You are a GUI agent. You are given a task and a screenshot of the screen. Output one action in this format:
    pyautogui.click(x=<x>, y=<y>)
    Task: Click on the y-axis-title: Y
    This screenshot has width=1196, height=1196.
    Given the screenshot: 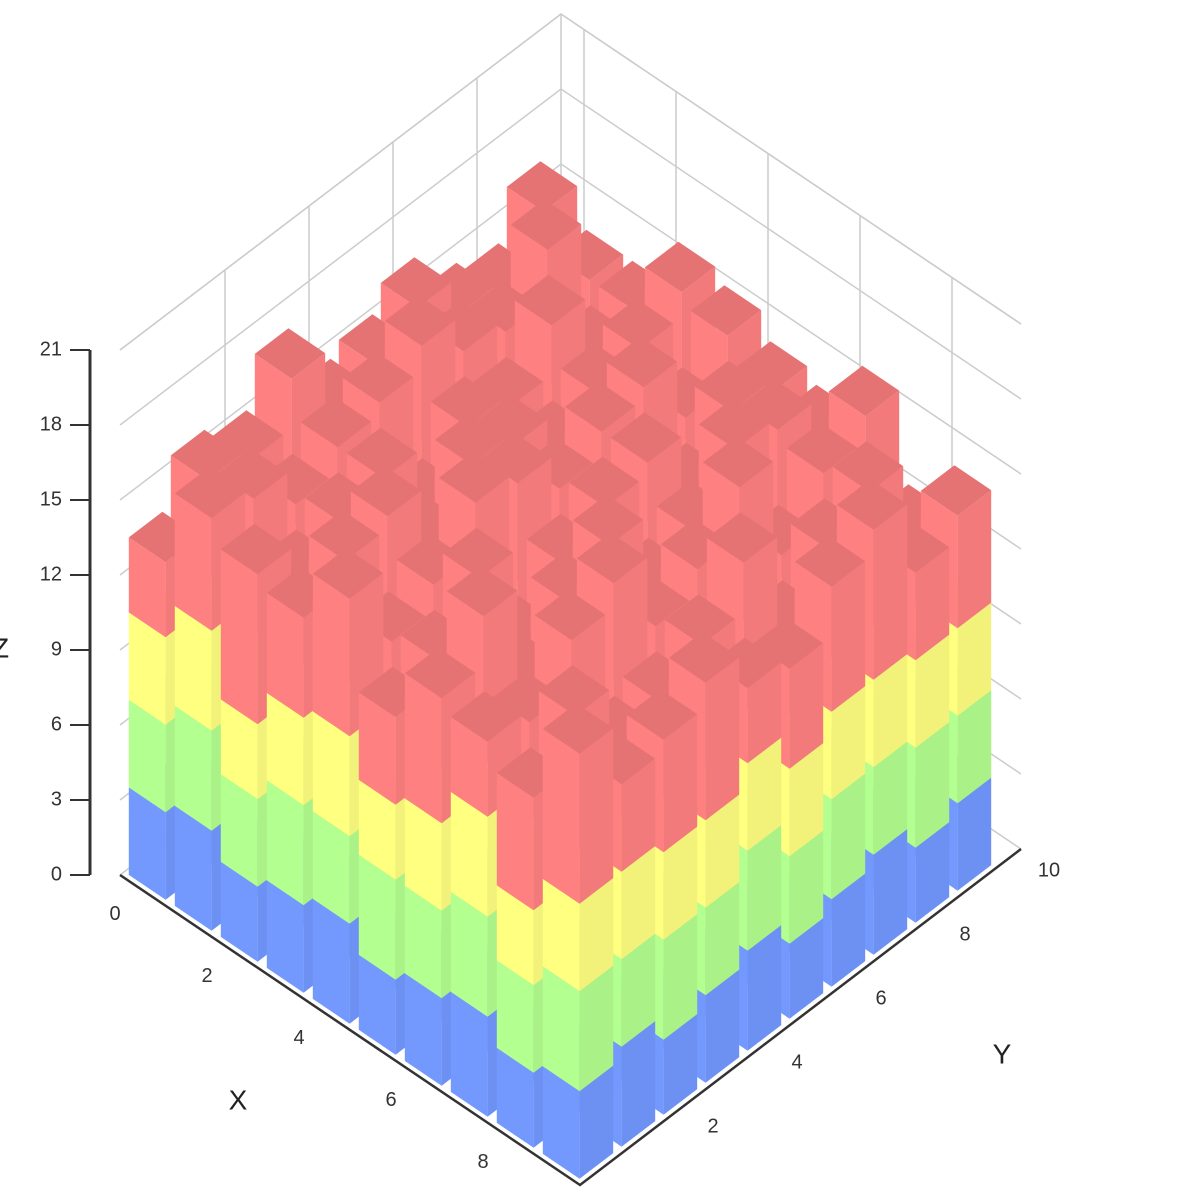 What is the action you would take?
    pyautogui.click(x=1002, y=1053)
    